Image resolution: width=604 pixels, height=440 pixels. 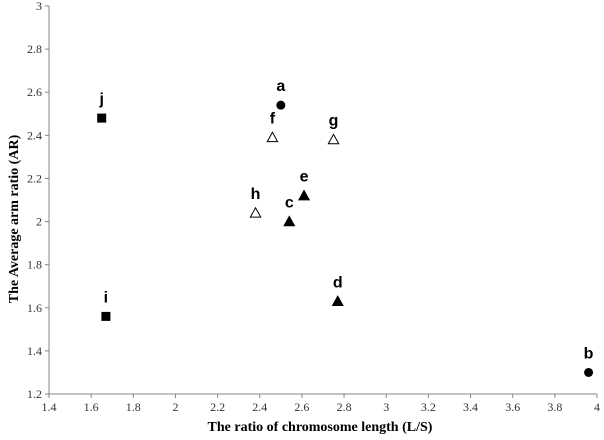 I want to click on data-point-e: e, so click(x=304, y=185).